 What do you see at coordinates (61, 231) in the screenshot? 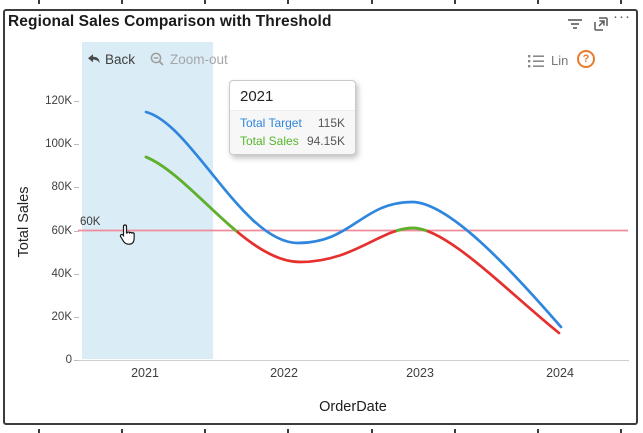
I see `y-tick-label: 60K` at bounding box center [61, 231].